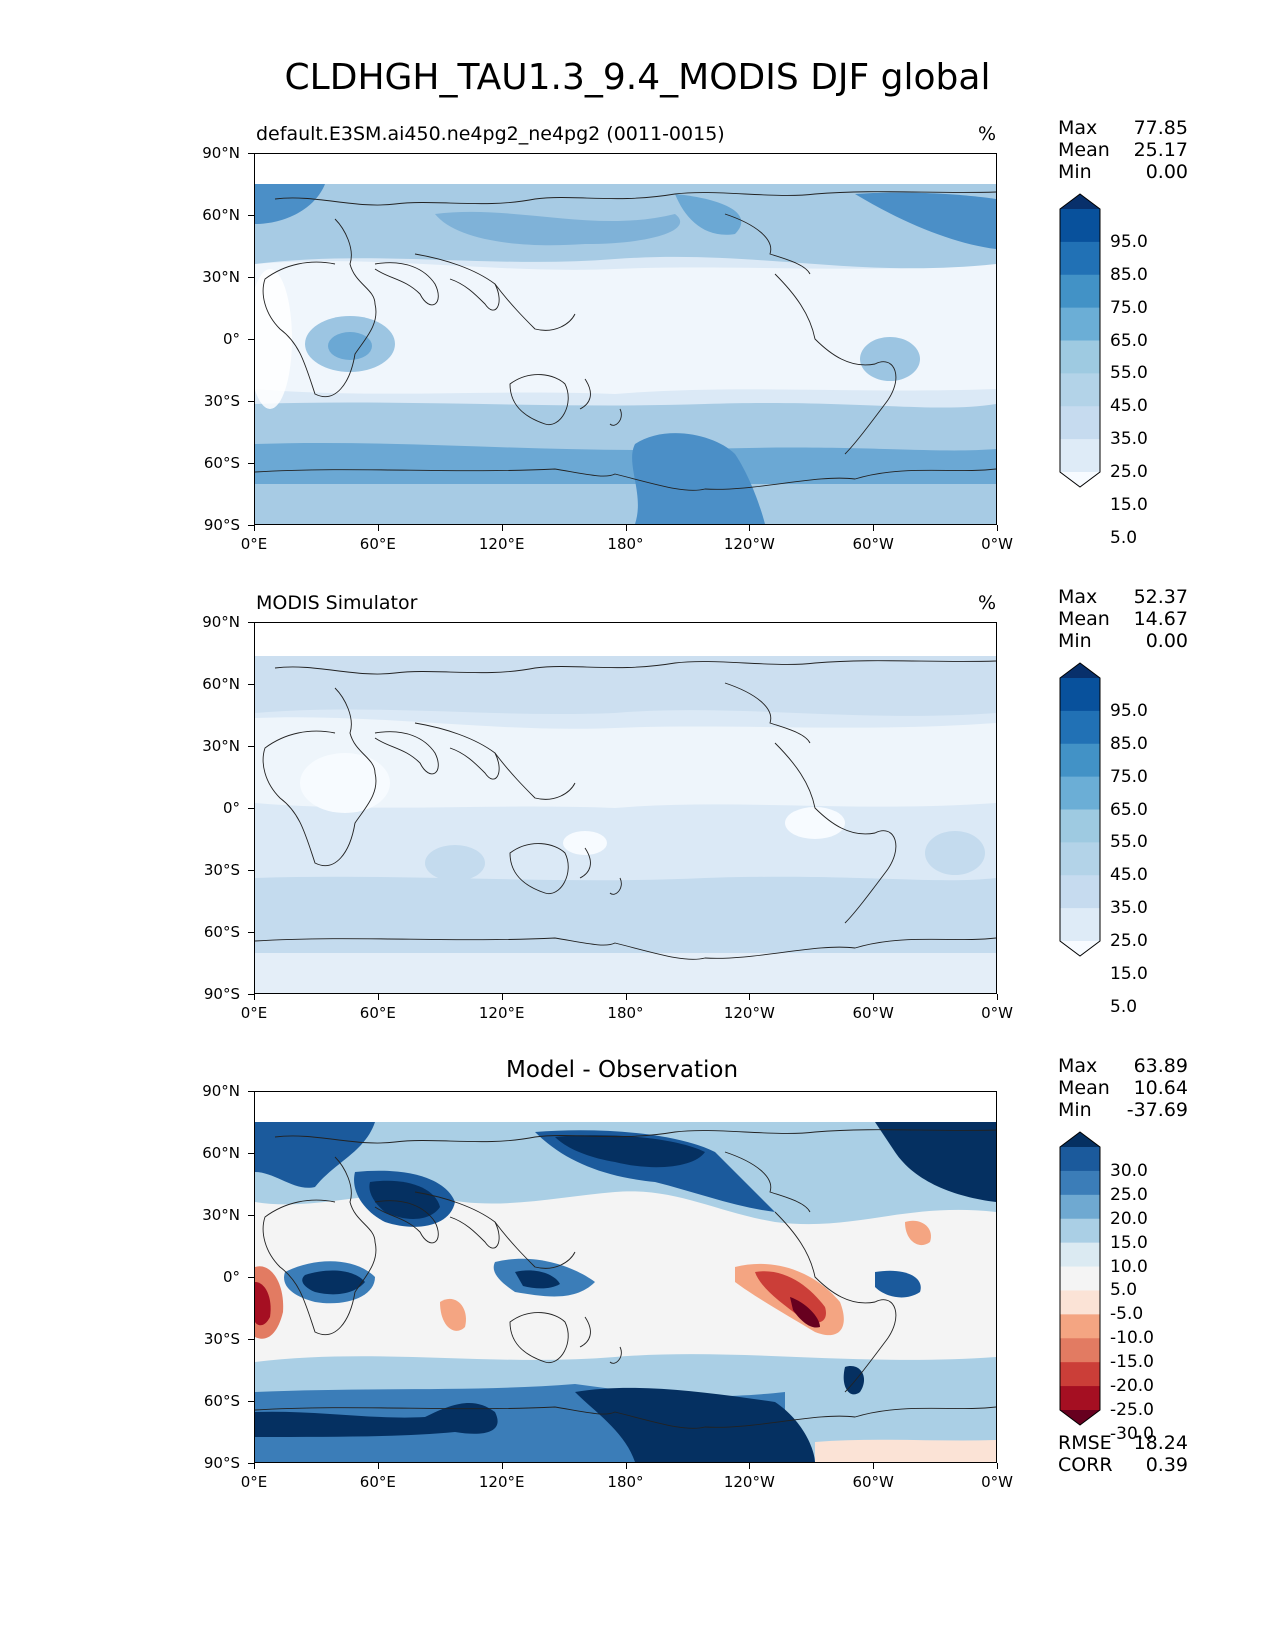 This screenshot has height=1650, width=1275. What do you see at coordinates (1129, 1242) in the screenshot?
I see `colorbar-tick-label: 15.0` at bounding box center [1129, 1242].